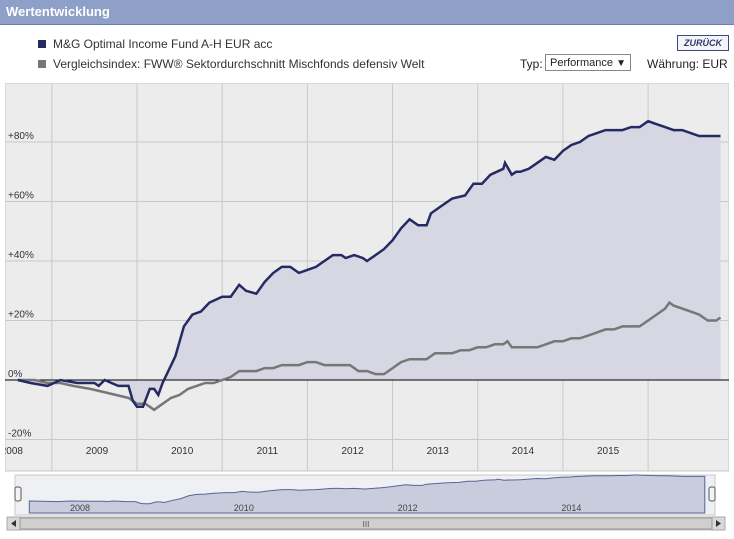 This screenshot has width=734, height=539. What do you see at coordinates (408, 508) in the screenshot?
I see `navigator-tick-label: 2012` at bounding box center [408, 508].